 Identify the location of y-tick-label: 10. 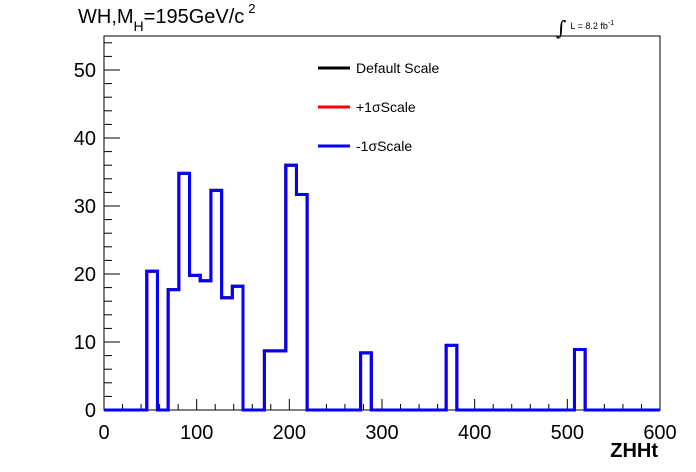
(85, 343).